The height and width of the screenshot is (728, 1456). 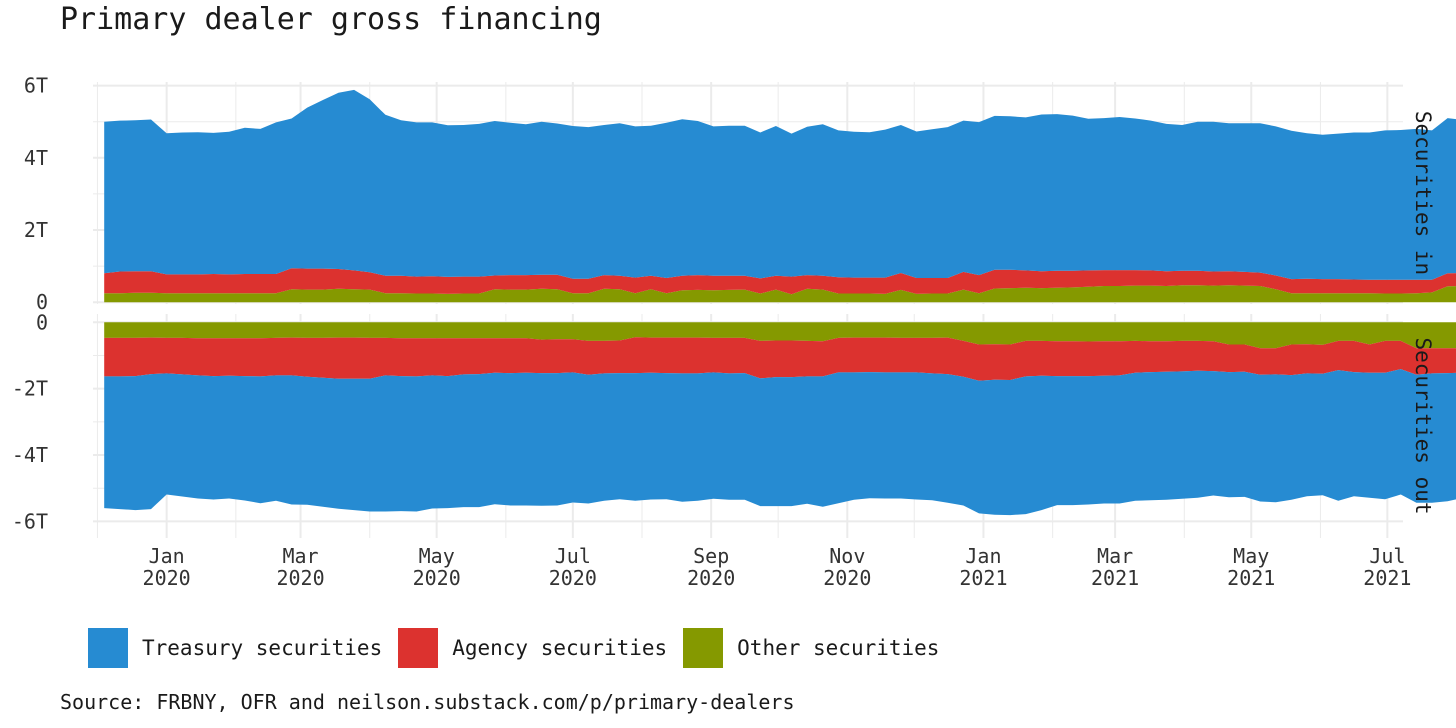 What do you see at coordinates (573, 567) in the screenshot?
I see `x-tick-label-3: Jul 2020` at bounding box center [573, 567].